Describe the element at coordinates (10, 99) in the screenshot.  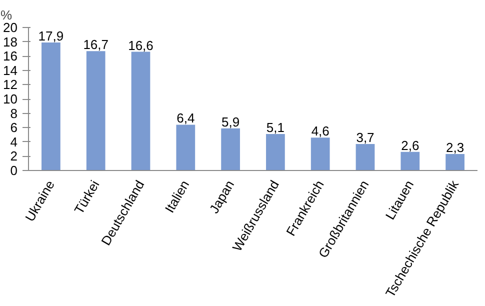
I see `y-tick-label: 10` at that location.